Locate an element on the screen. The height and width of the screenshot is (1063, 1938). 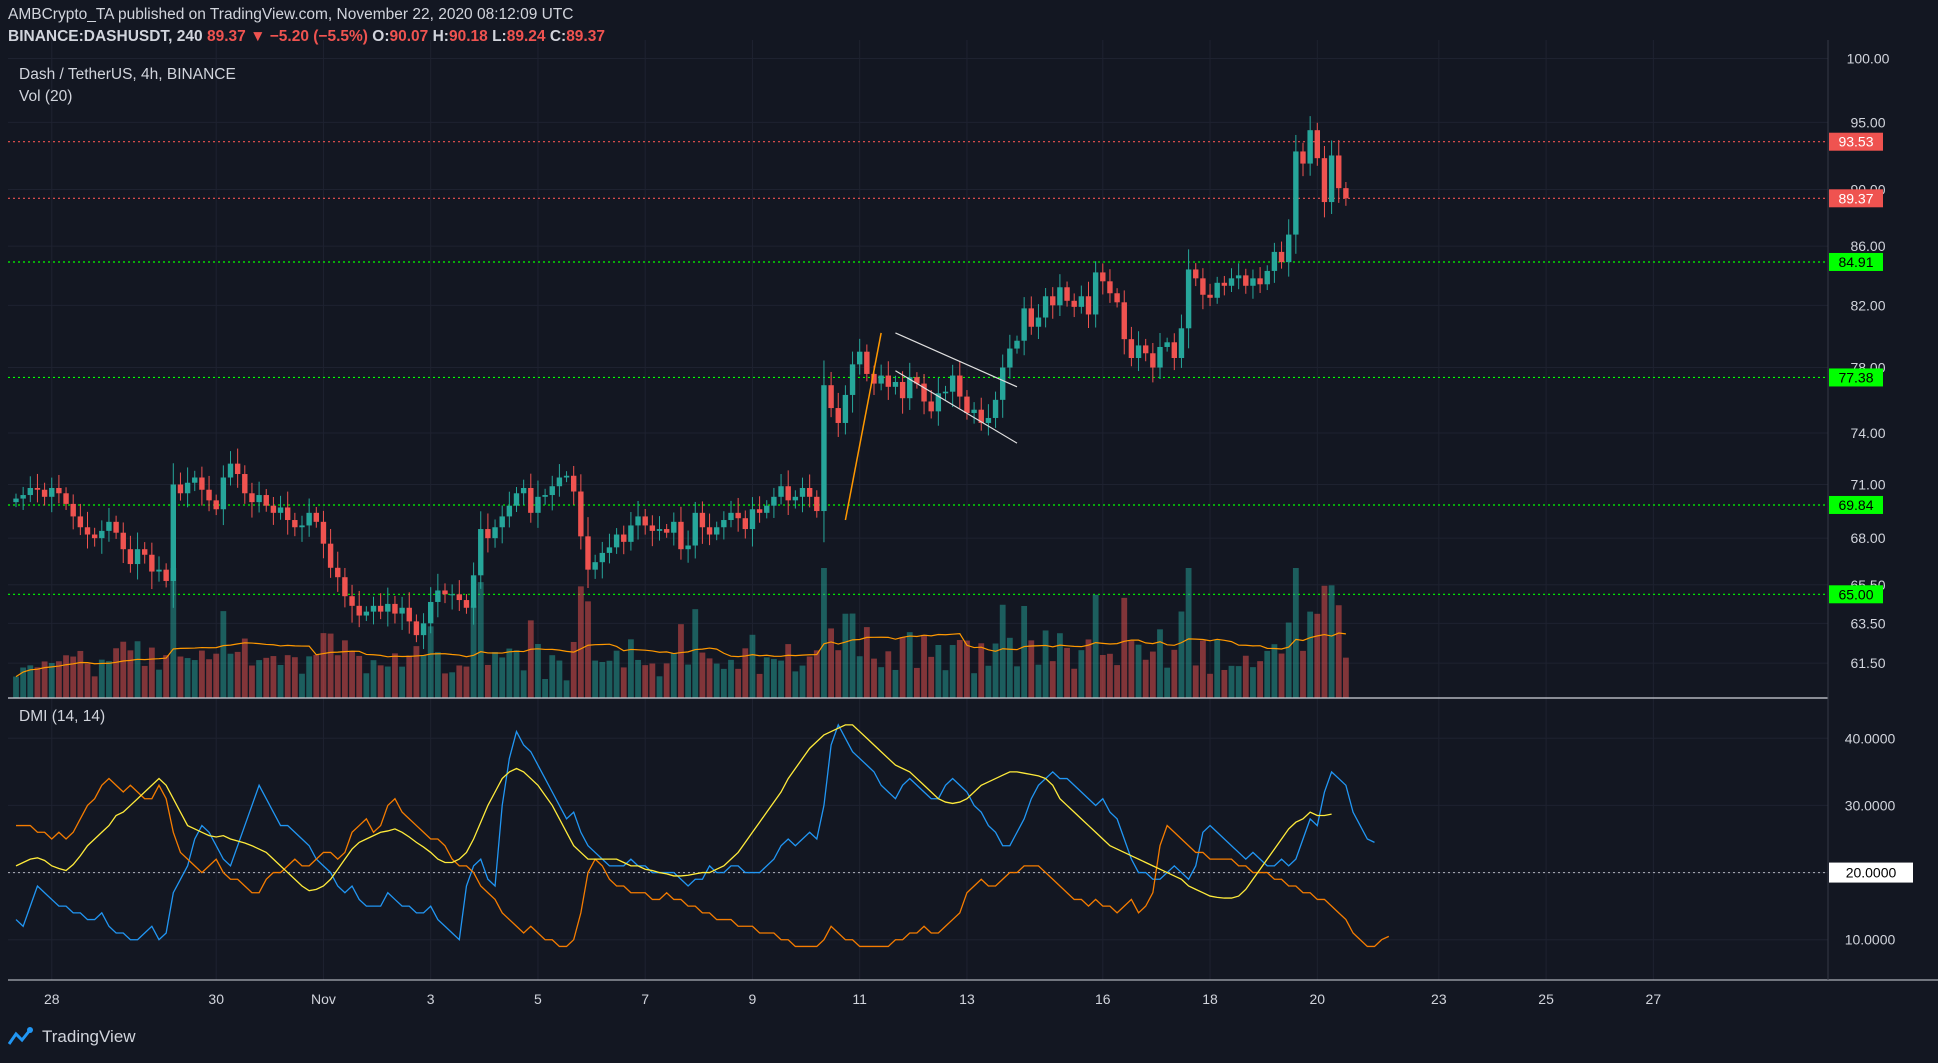
price-tick-label: 95.00 is located at coordinates (1867, 122).